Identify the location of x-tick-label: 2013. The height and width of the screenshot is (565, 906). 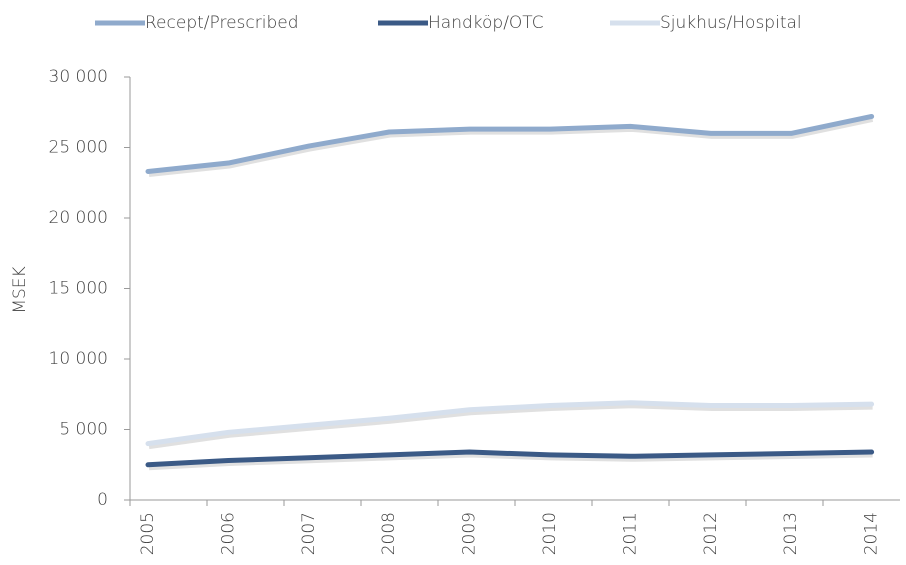
(791, 533).